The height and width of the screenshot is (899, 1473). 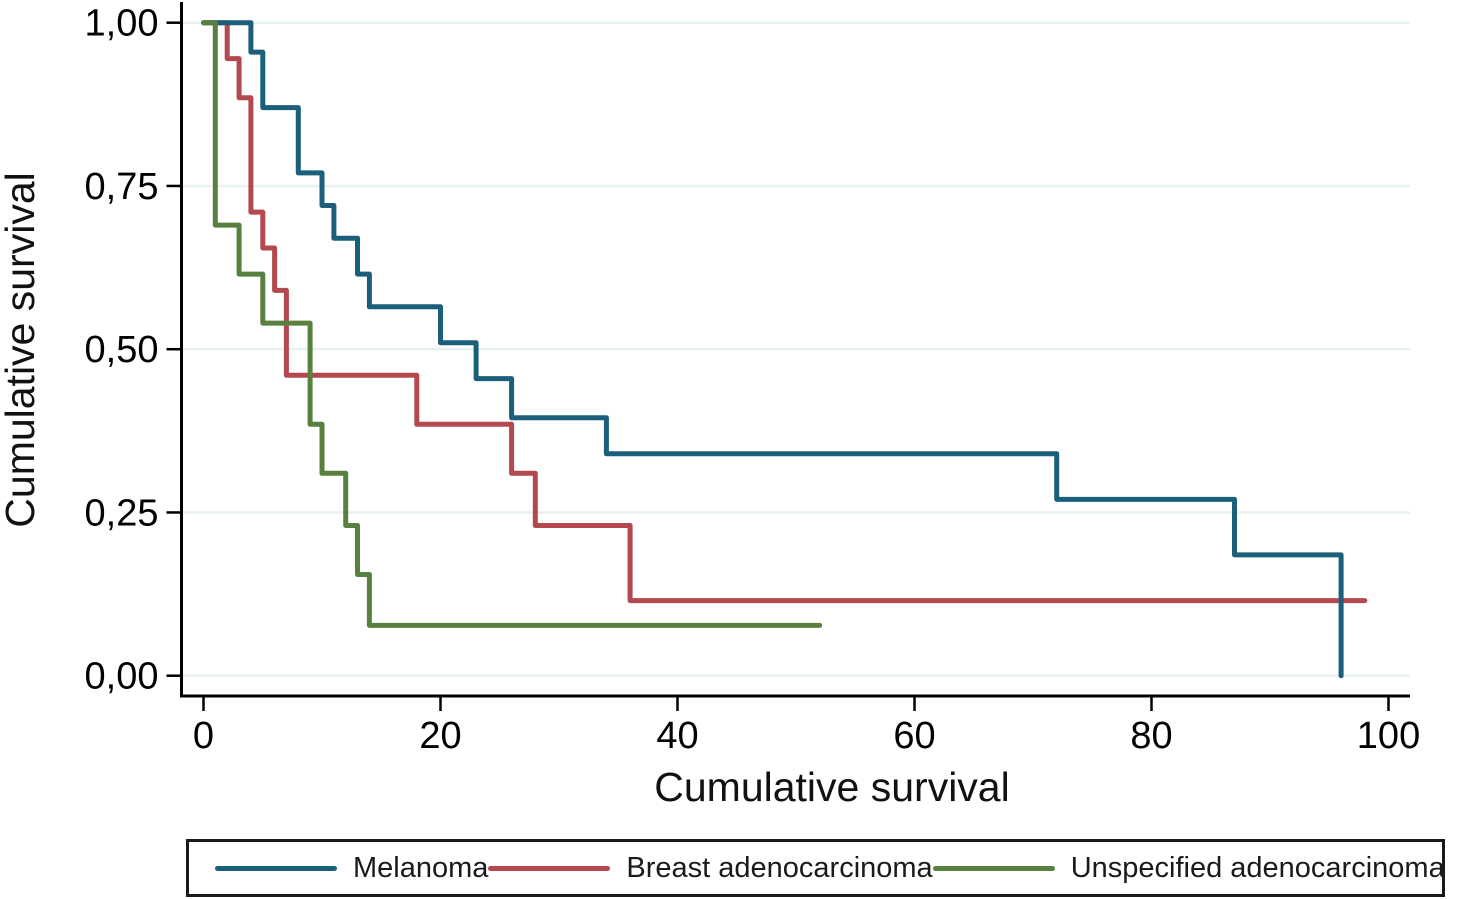 What do you see at coordinates (993, 868) in the screenshot?
I see `unspecified-adenocarcinoma-line-sample` at bounding box center [993, 868].